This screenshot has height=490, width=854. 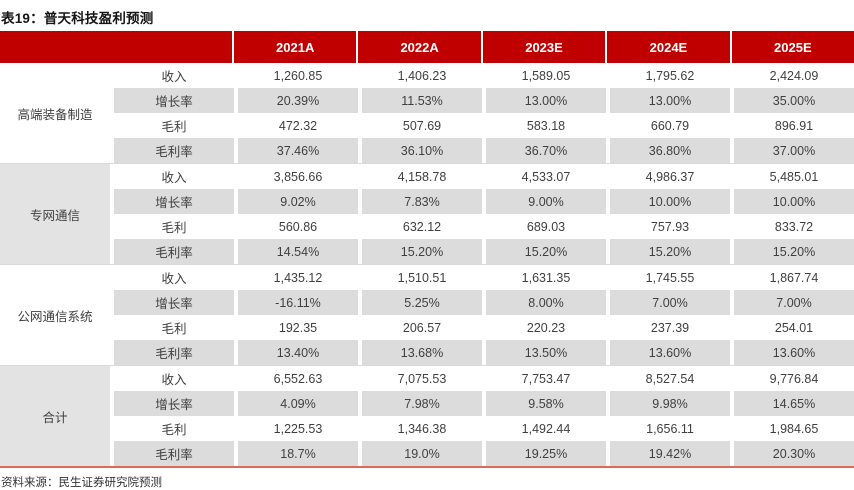 I want to click on cell-value: 4,158.78, so click(x=422, y=176).